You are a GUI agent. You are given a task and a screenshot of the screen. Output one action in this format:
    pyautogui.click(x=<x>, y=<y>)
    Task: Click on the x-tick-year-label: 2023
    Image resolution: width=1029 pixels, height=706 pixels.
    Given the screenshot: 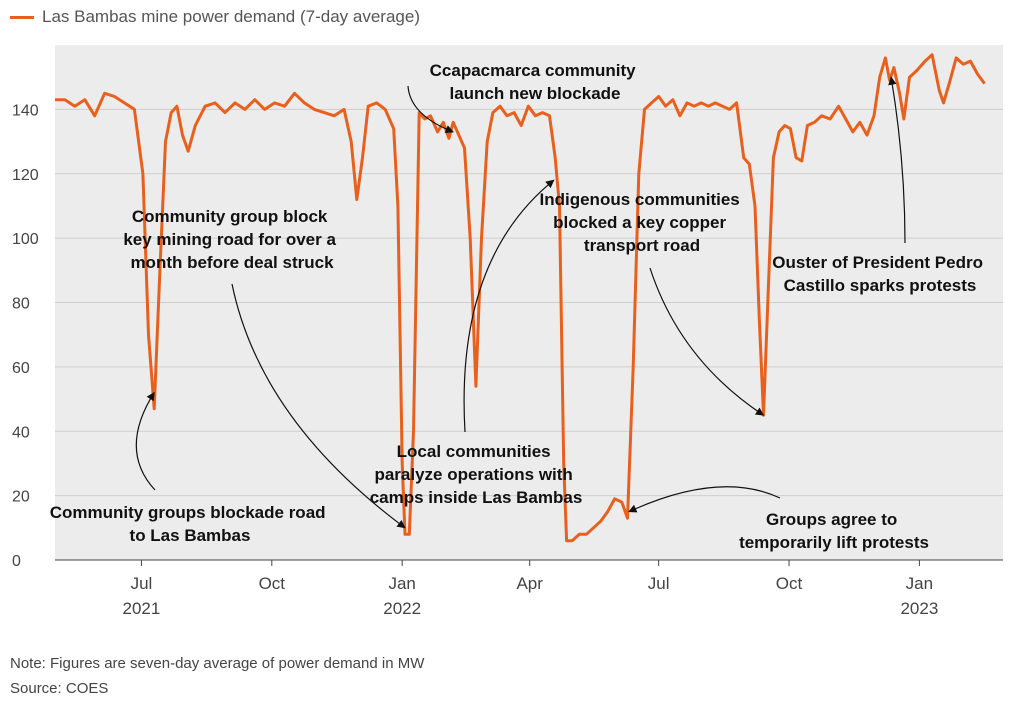 What is the action you would take?
    pyautogui.click(x=919, y=608)
    